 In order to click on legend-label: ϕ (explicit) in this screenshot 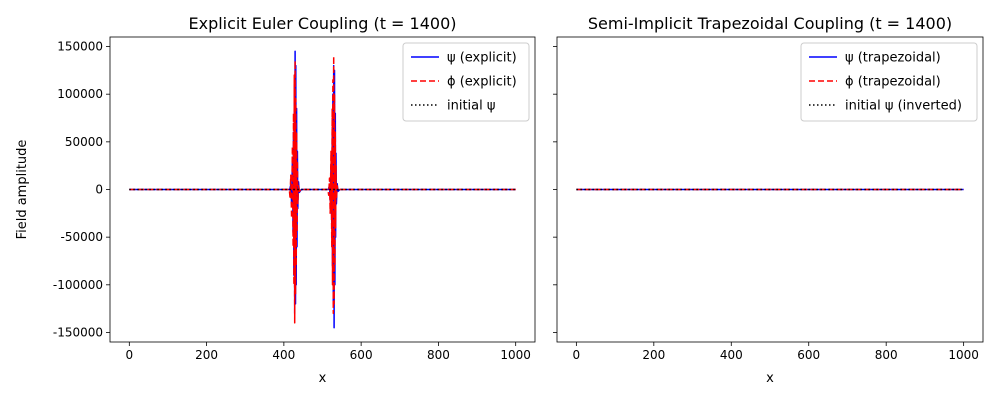, I will do `click(482, 82)`.